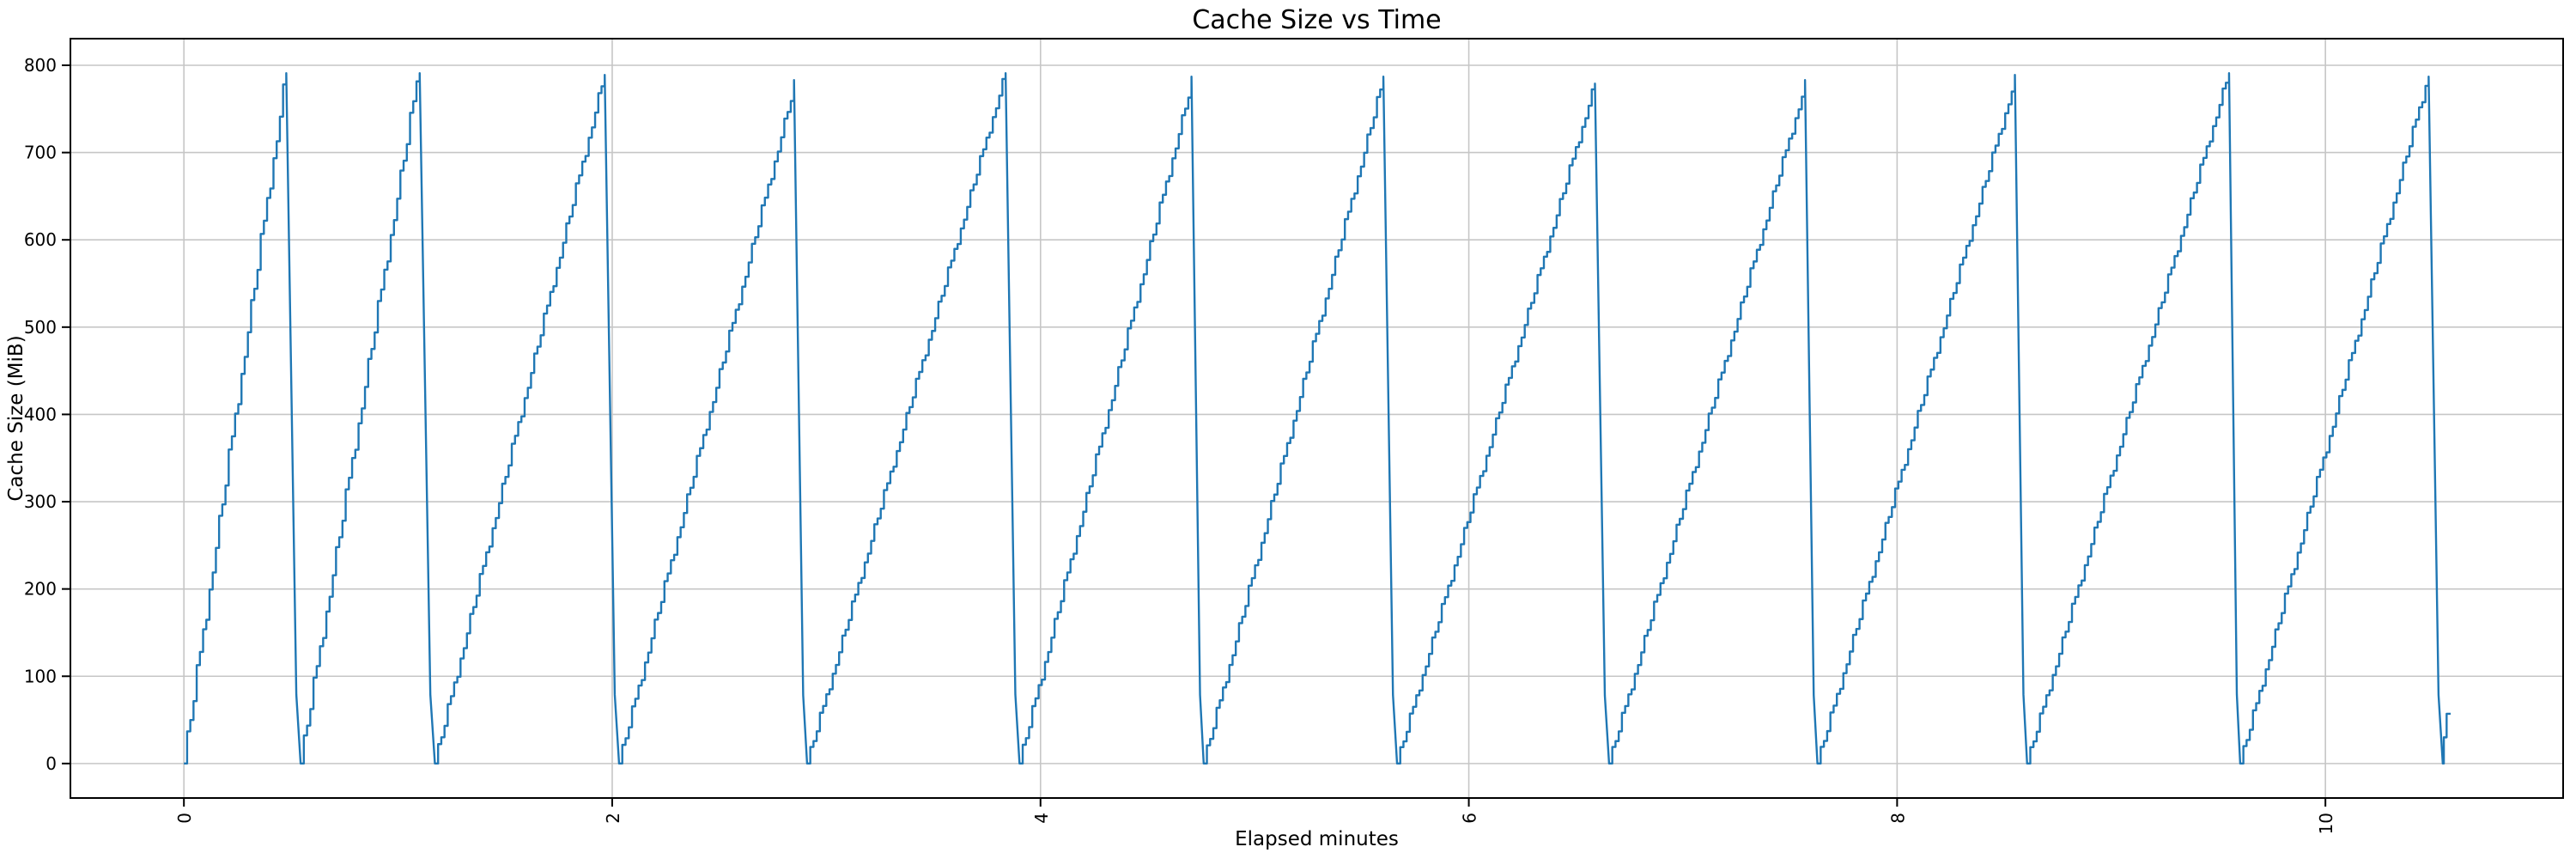 The image size is (2576, 859). Describe the element at coordinates (613, 819) in the screenshot. I see `x-tick-label: 2` at that location.